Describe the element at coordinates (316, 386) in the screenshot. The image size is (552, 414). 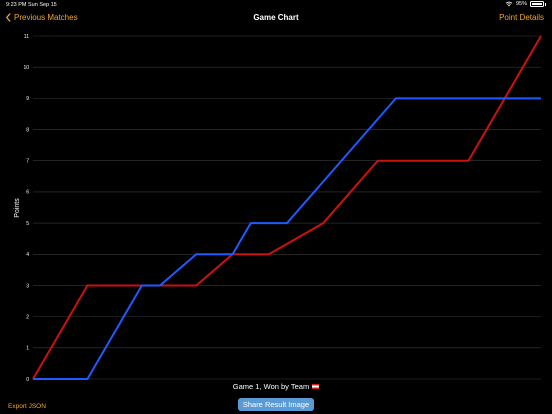
I see `flag-icon` at that location.